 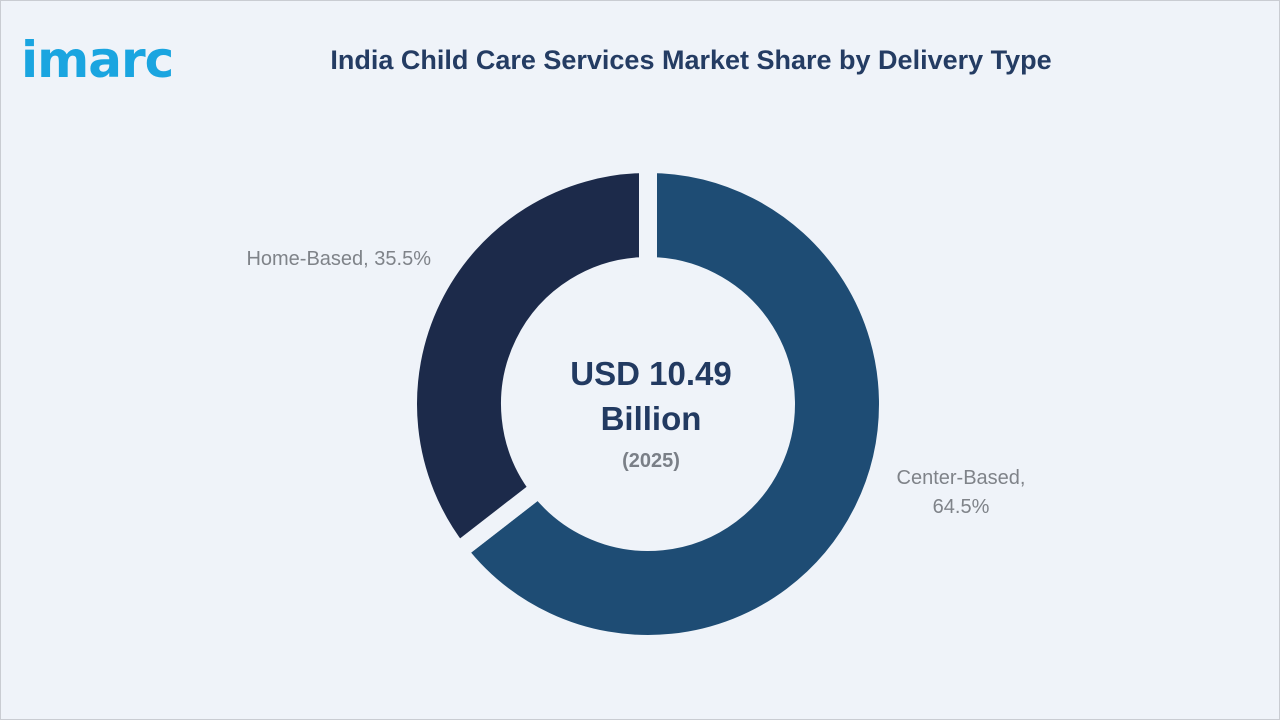 What do you see at coordinates (97, 60) in the screenshot?
I see `logo-text: imarc` at bounding box center [97, 60].